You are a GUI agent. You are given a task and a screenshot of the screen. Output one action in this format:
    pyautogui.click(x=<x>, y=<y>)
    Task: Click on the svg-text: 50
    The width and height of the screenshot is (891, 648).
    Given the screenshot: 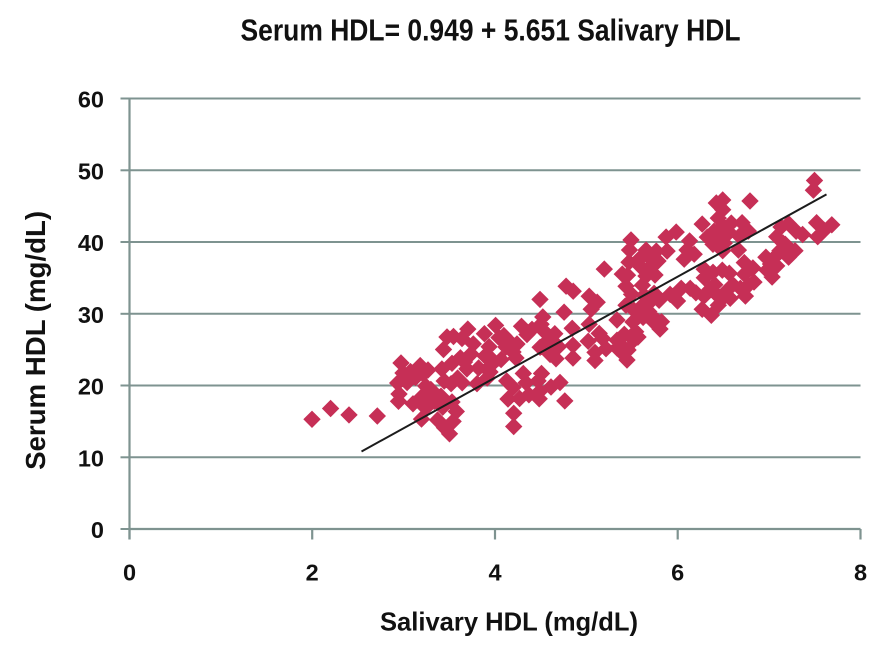 What is the action you would take?
    pyautogui.click(x=91, y=172)
    